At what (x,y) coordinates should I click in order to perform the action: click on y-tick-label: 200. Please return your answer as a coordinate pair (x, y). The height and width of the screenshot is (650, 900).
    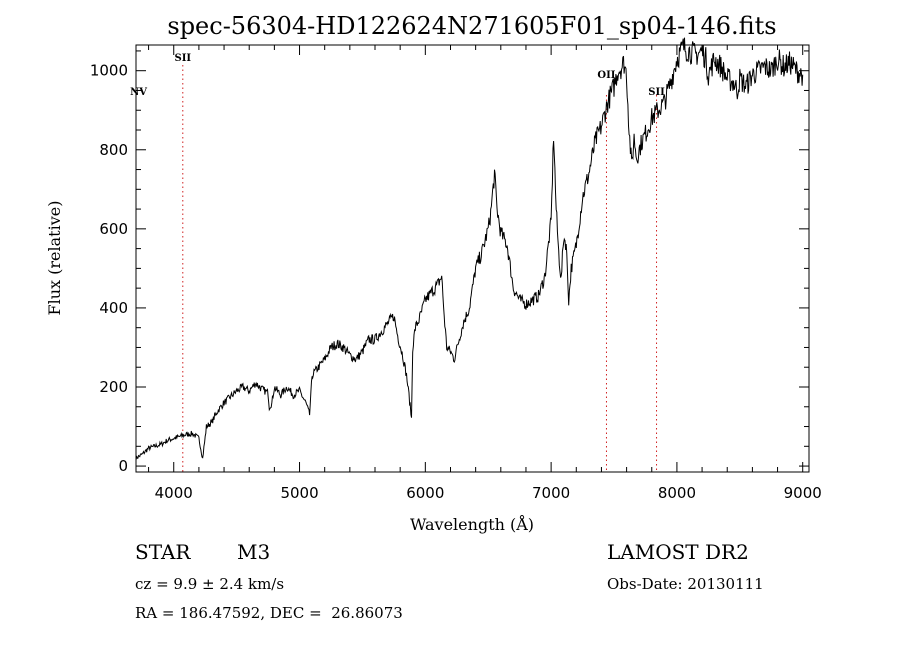
    Looking at the image, I should click on (113, 387).